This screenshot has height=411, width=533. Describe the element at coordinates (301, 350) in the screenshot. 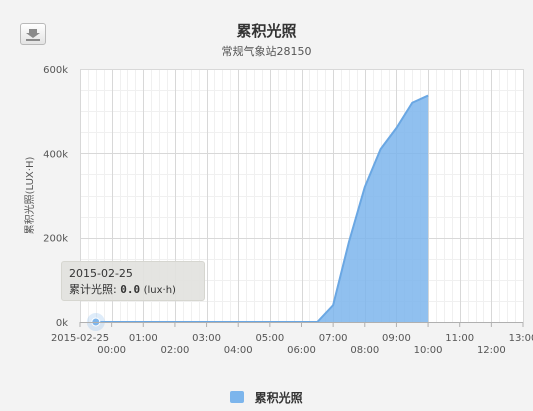

I see `x-tick-label: 06:00` at that location.